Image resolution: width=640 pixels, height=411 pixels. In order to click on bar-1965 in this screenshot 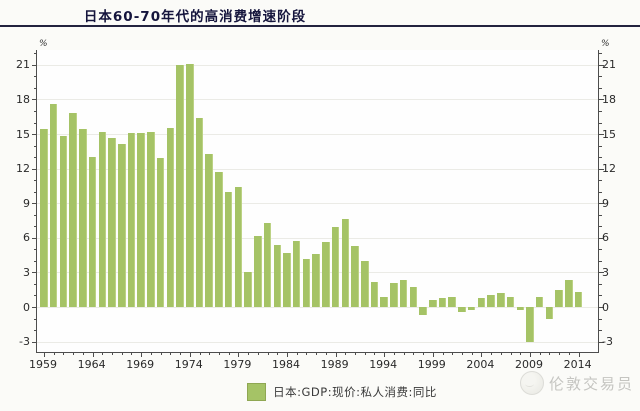, I will do `click(102, 219)`.